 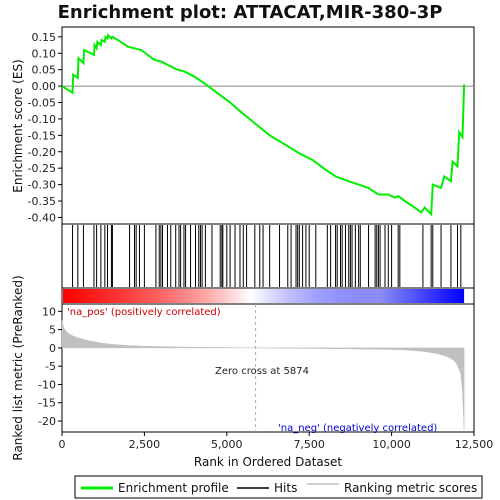 I want to click on metric-ytick-label: -5, so click(x=50, y=366).